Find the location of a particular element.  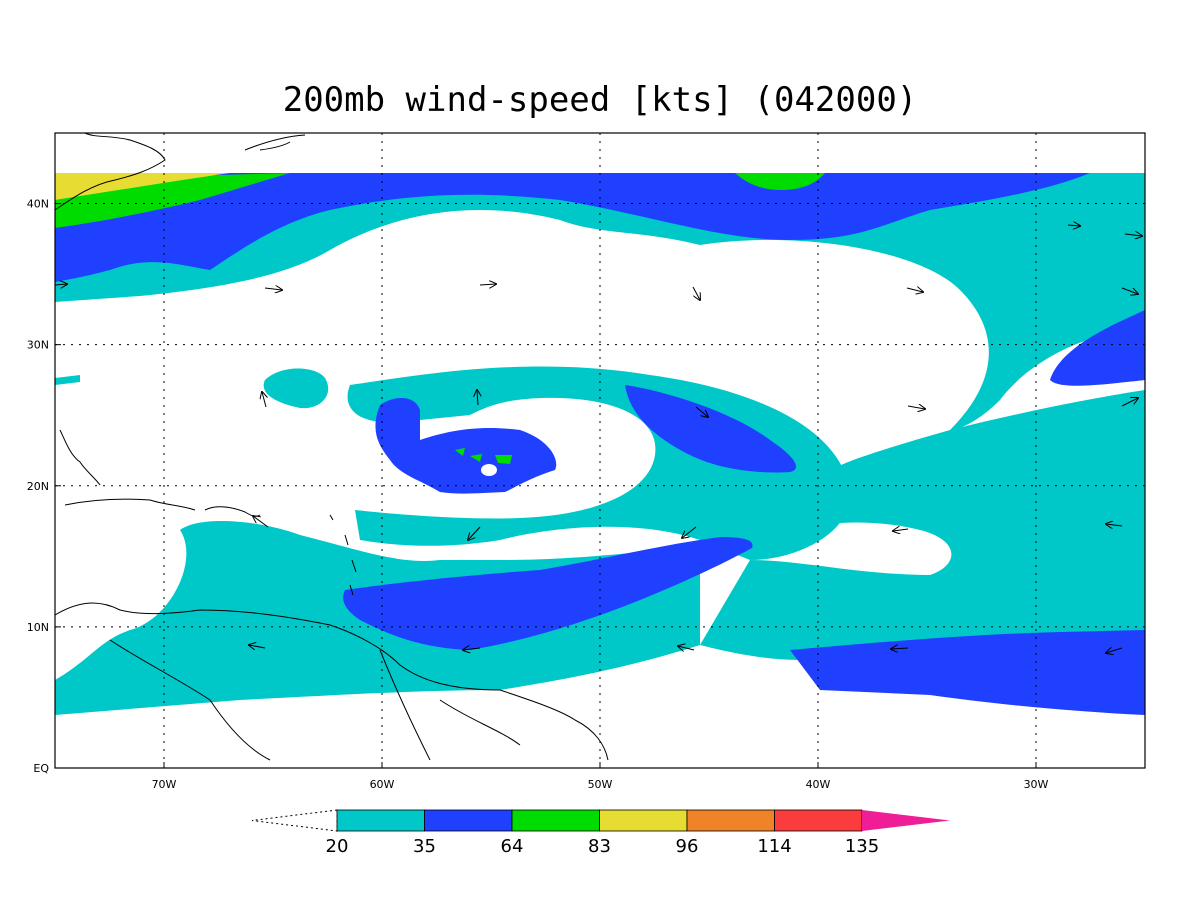

coast-hispaniola is located at coordinates (232, 511).